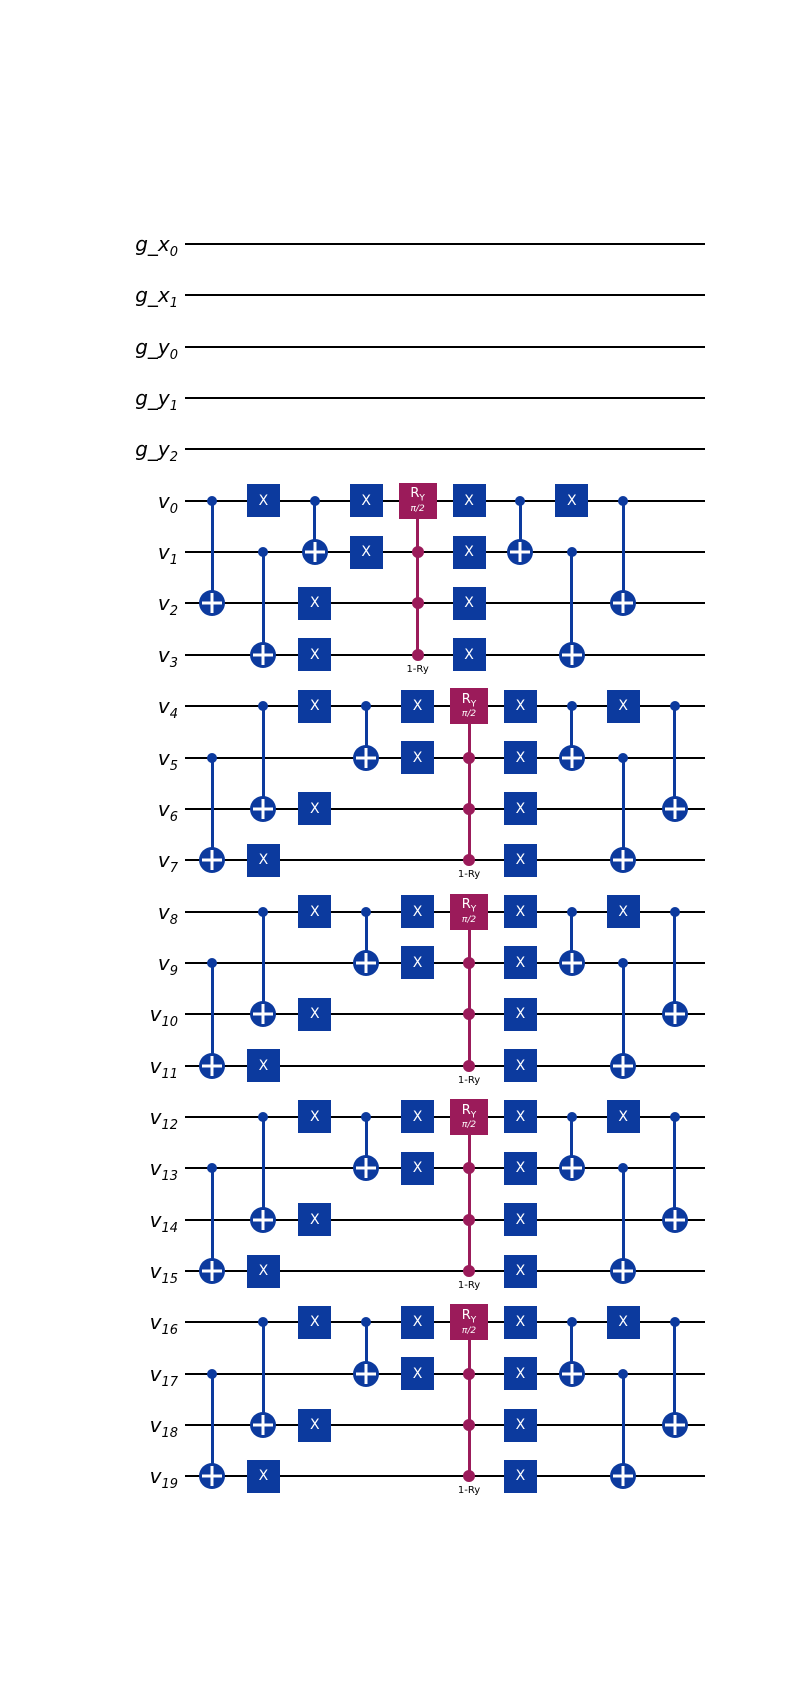  Describe the element at coordinates (473, 1320) in the screenshot. I see `ry-gate-label-sub: Y` at that location.